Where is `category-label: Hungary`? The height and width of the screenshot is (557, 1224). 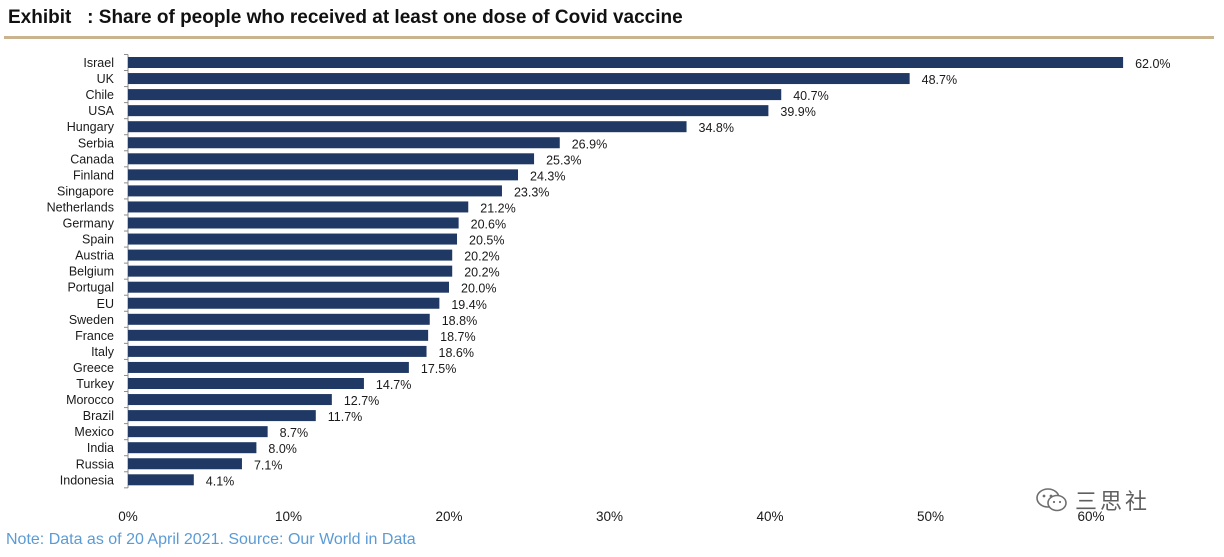 category-label: Hungary is located at coordinates (91, 127).